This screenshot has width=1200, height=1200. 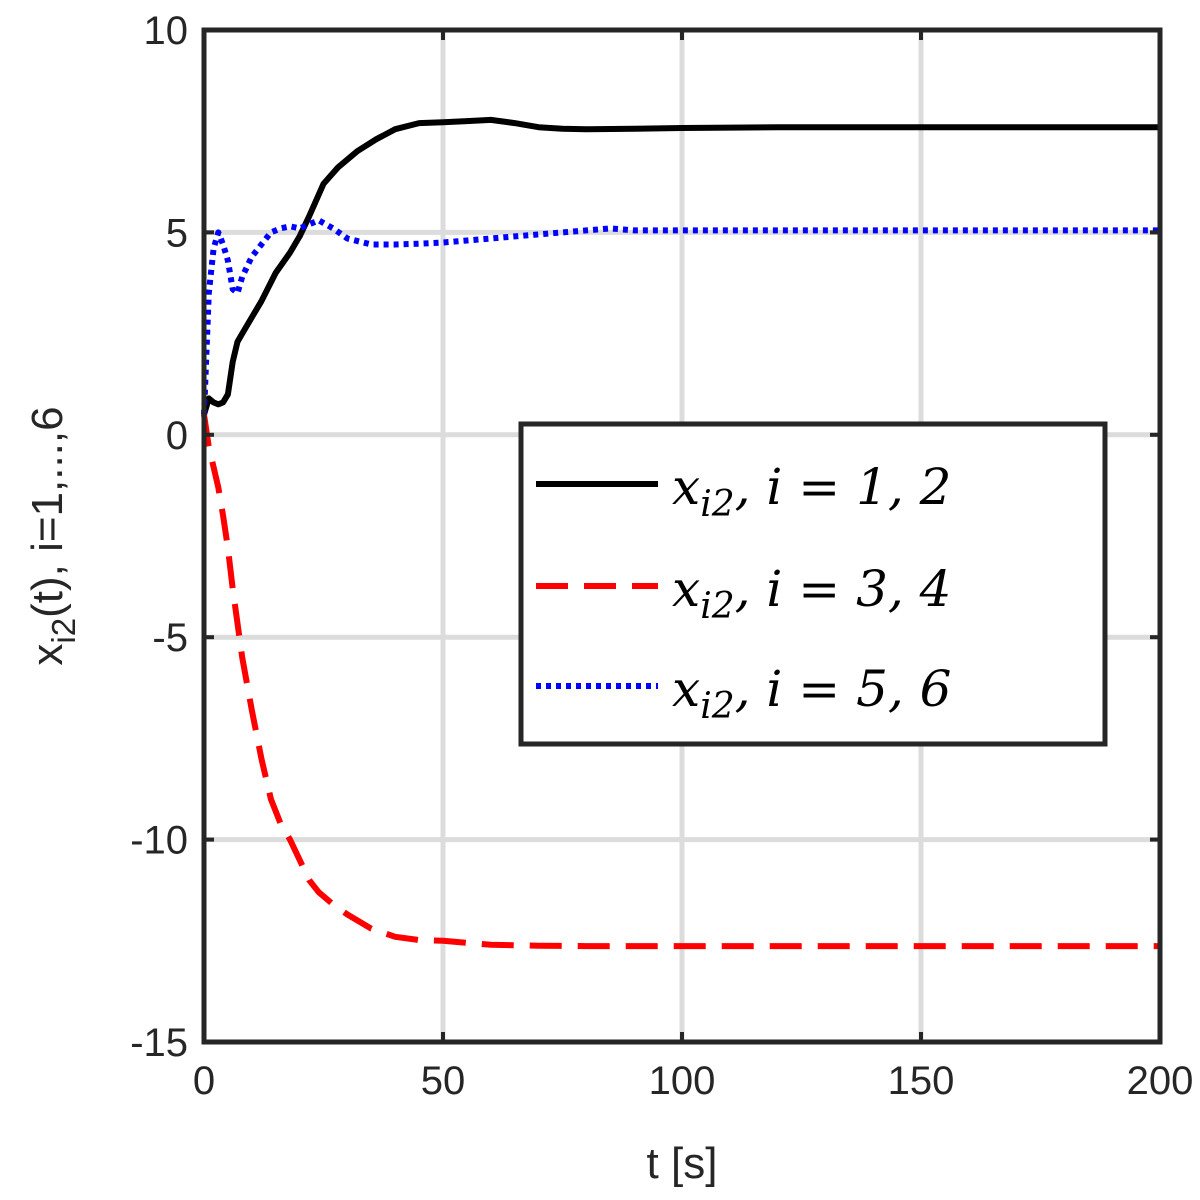 I want to click on legend-box, so click(x=813, y=584).